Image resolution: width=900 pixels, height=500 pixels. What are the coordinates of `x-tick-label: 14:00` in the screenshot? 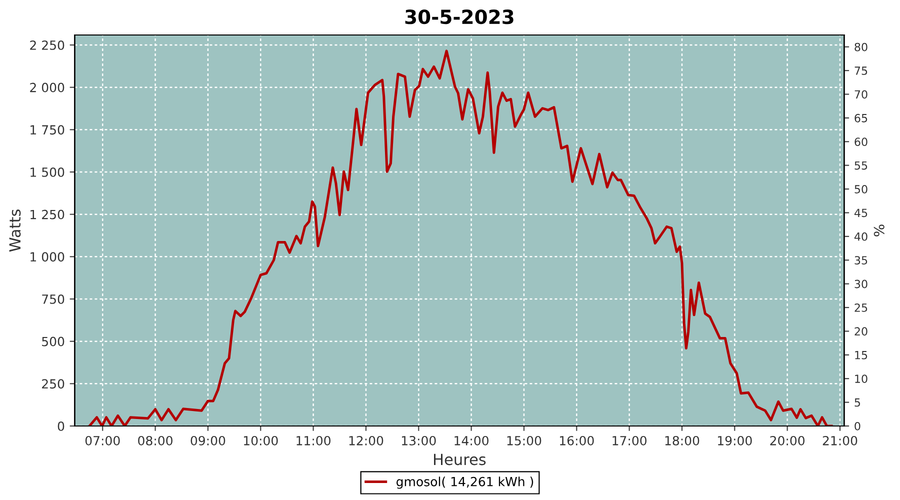 It's located at (471, 441).